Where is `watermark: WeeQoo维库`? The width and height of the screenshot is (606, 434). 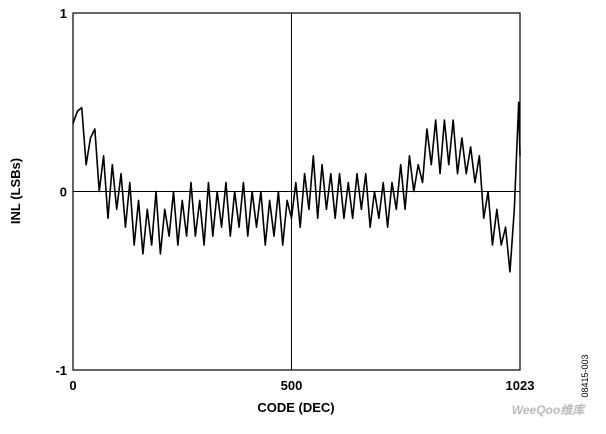
watermark: WeeQoo维库 is located at coordinates (549, 410).